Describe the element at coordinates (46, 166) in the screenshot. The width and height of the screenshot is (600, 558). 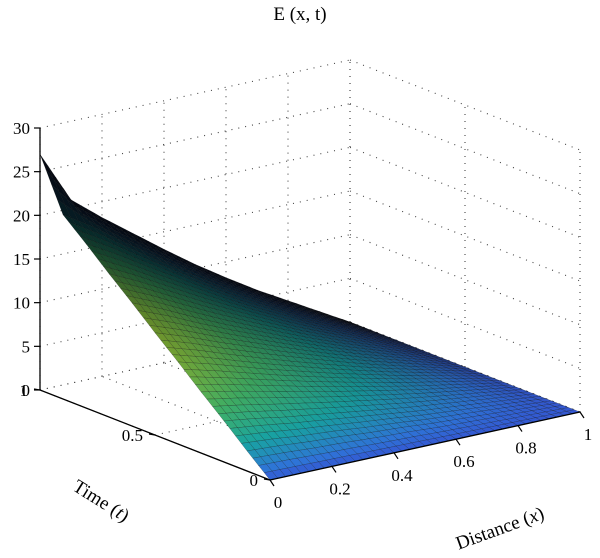
I see `surface-cell` at that location.